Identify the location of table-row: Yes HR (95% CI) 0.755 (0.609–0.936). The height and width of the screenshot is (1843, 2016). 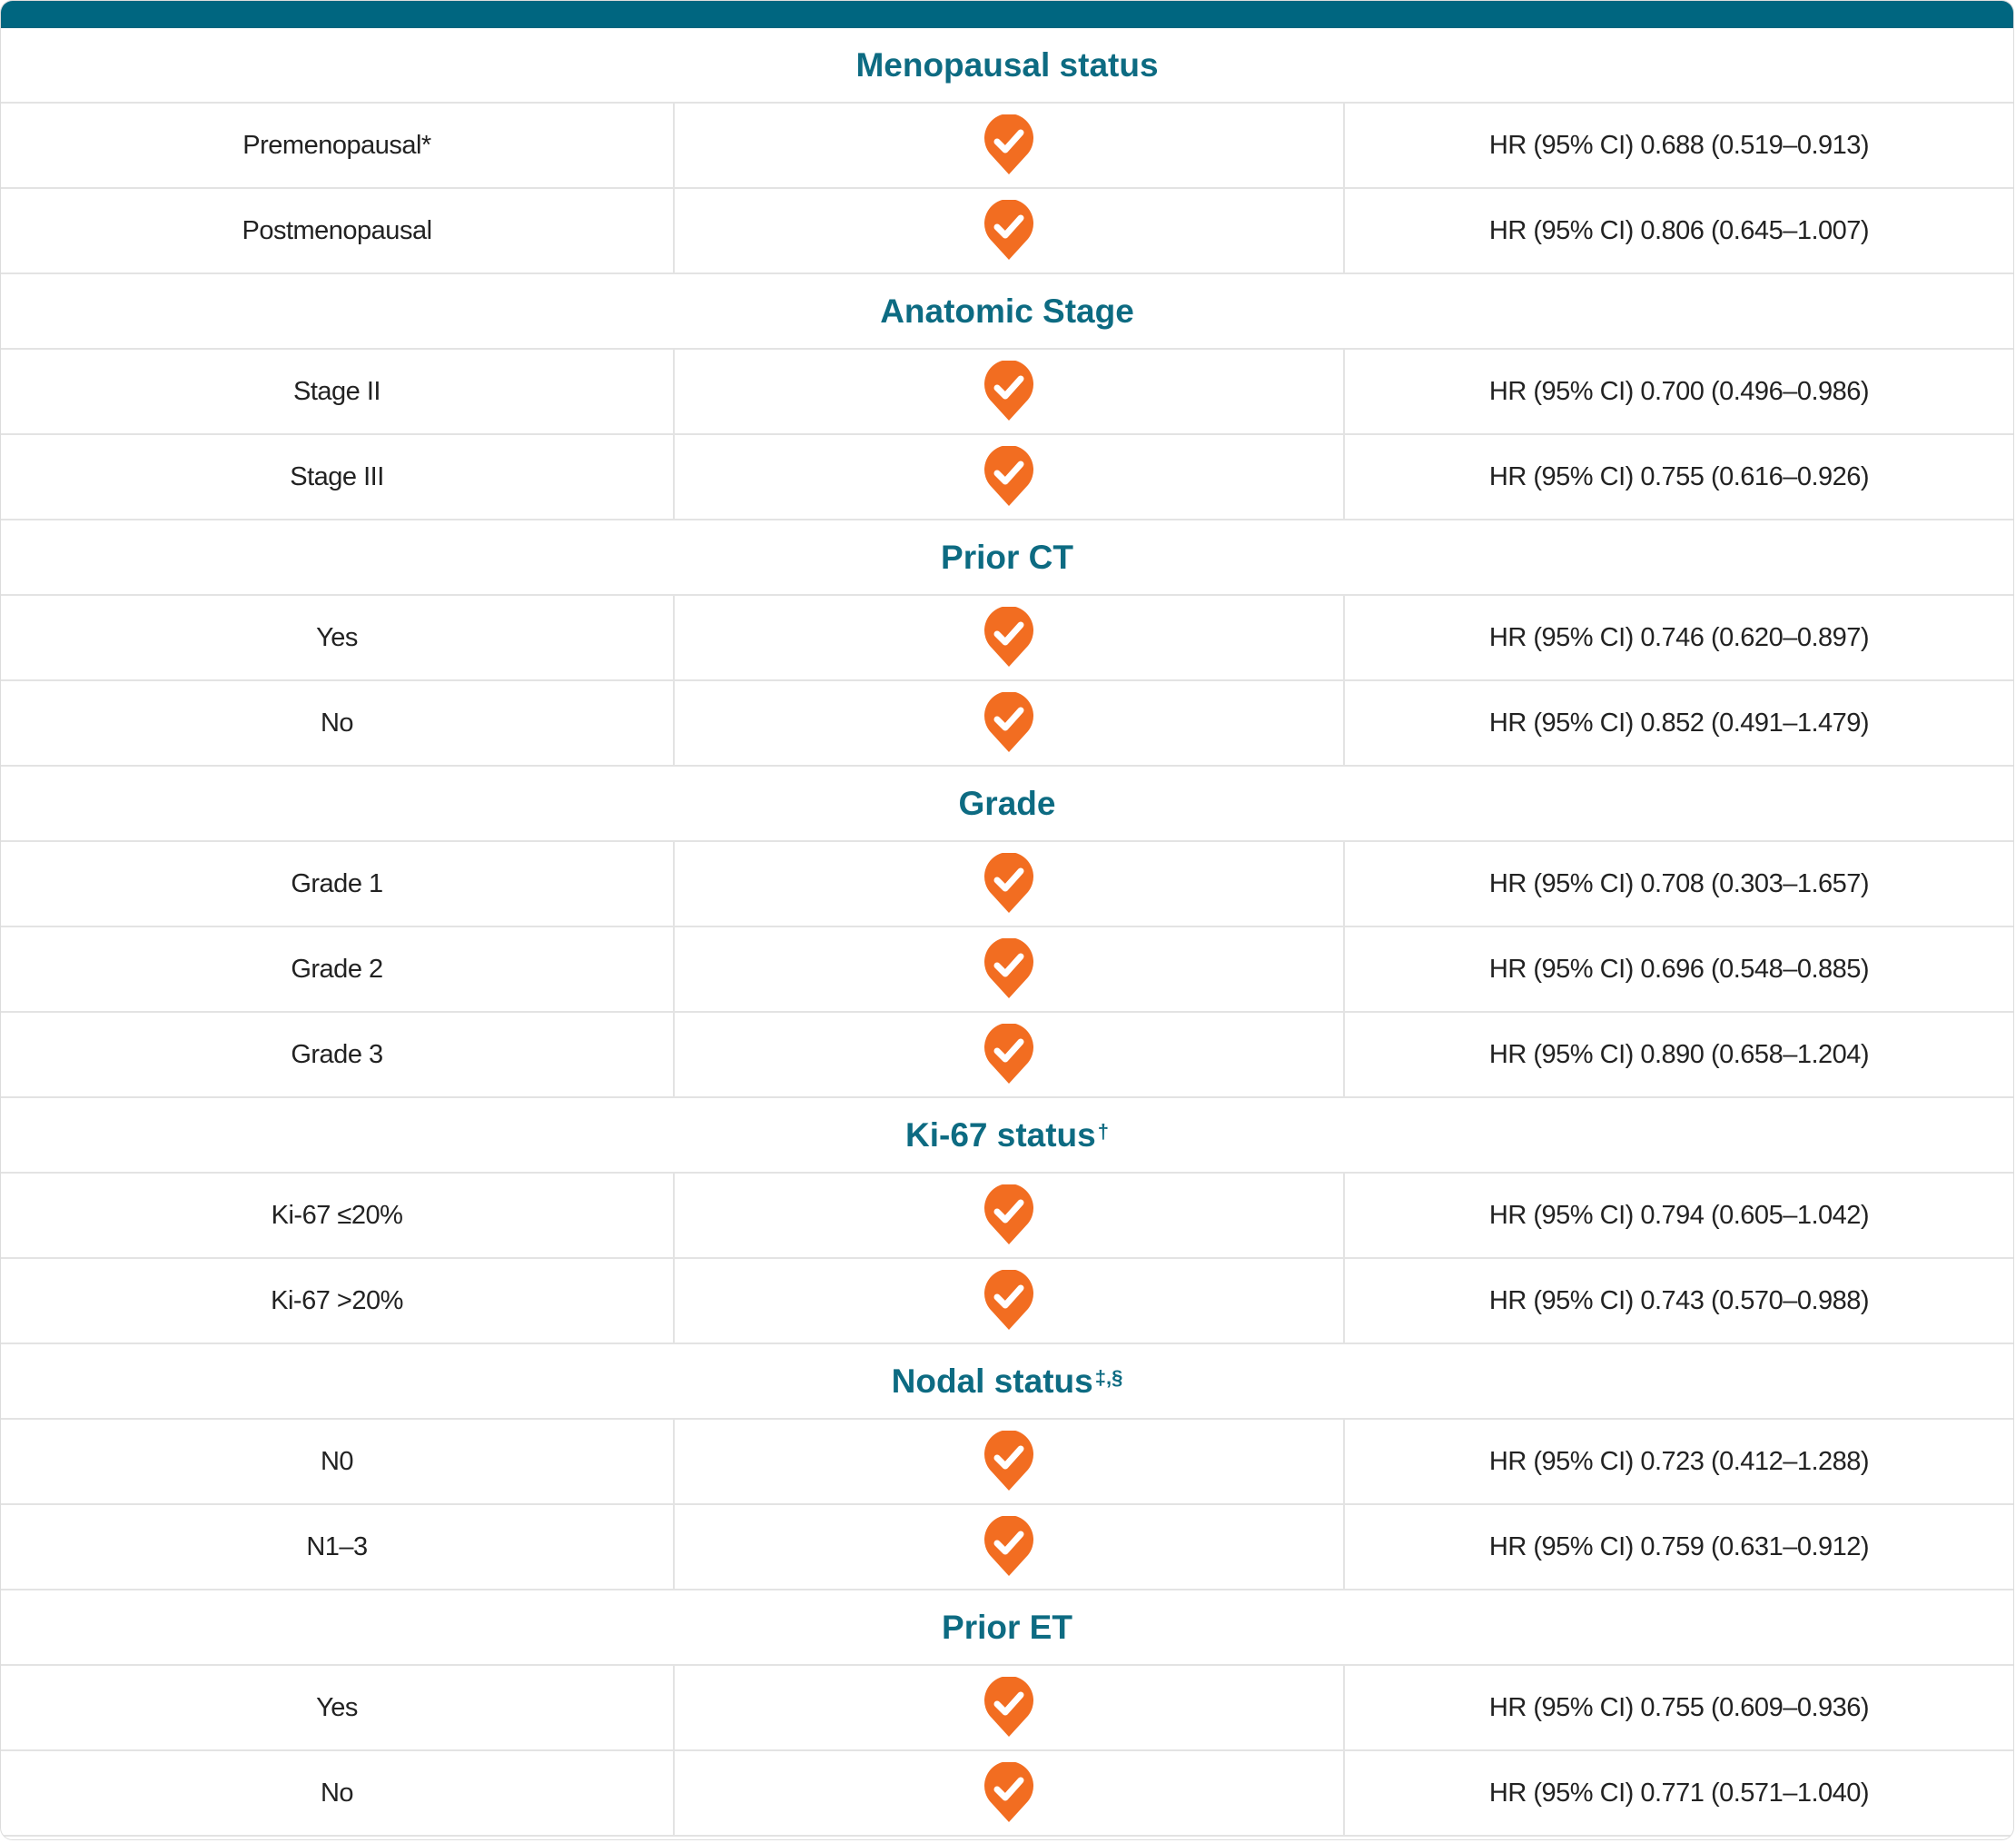
(1007, 1708).